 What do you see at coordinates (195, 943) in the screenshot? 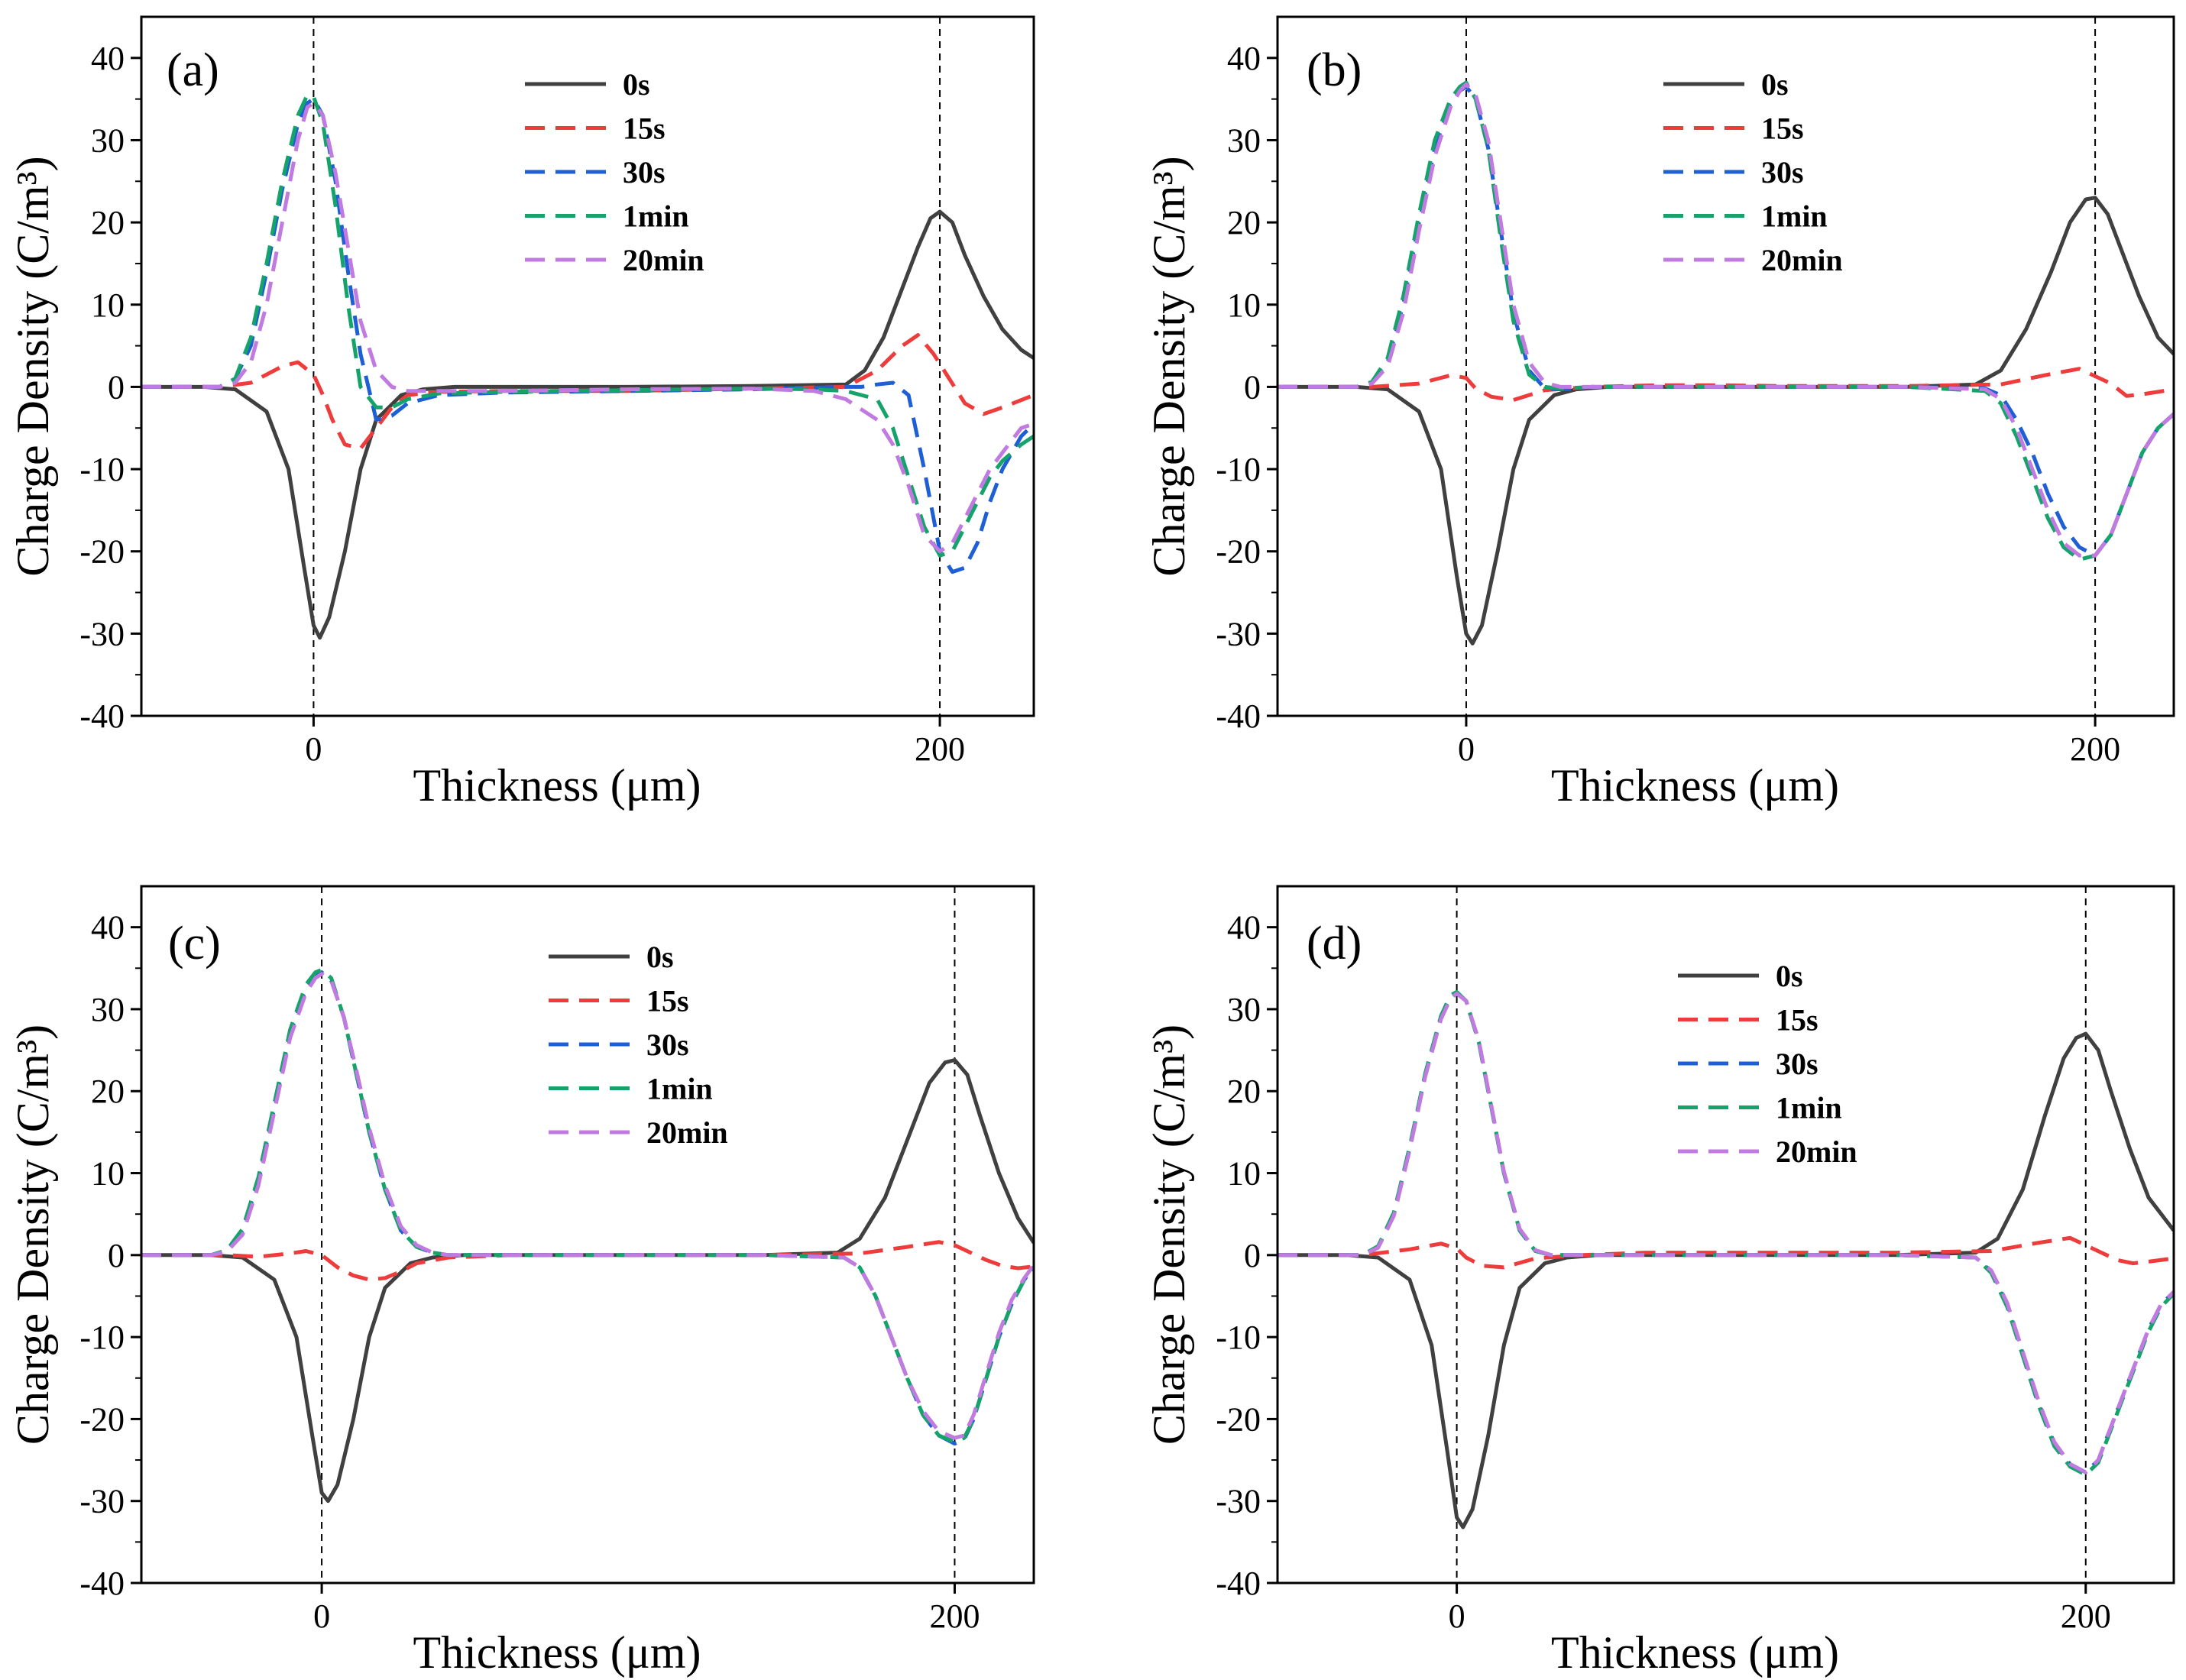
I see `panel-label: (c)` at bounding box center [195, 943].